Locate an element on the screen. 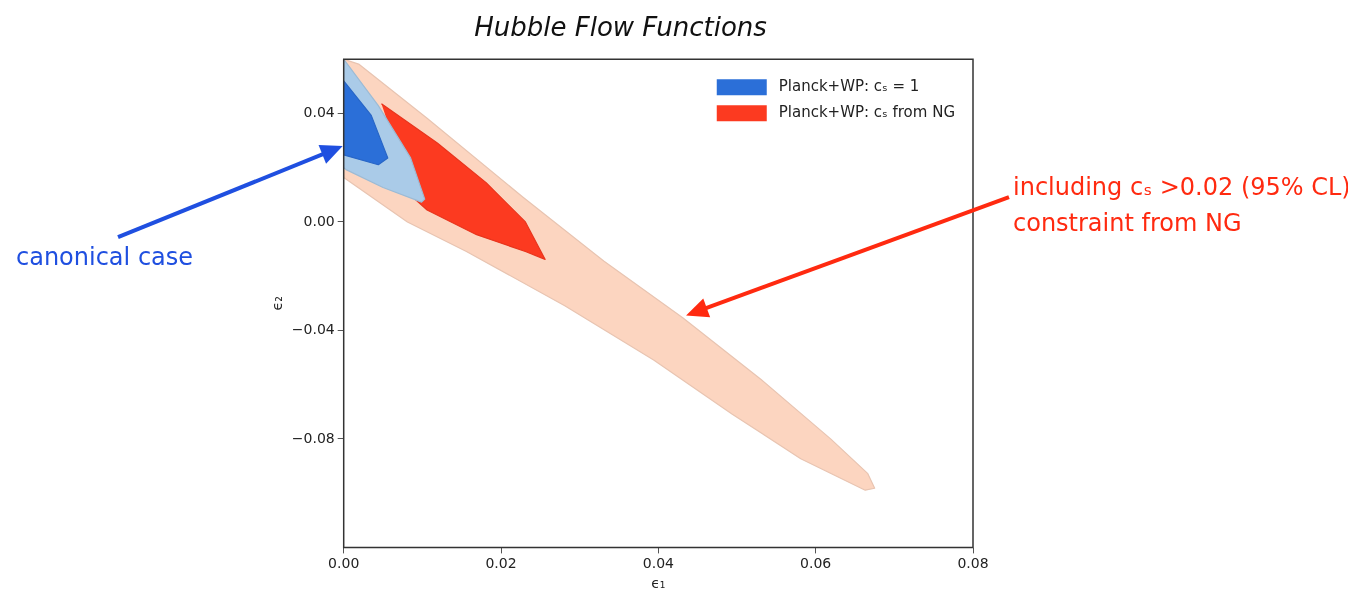  y-tick-label: −0.04 is located at coordinates (313, 329).